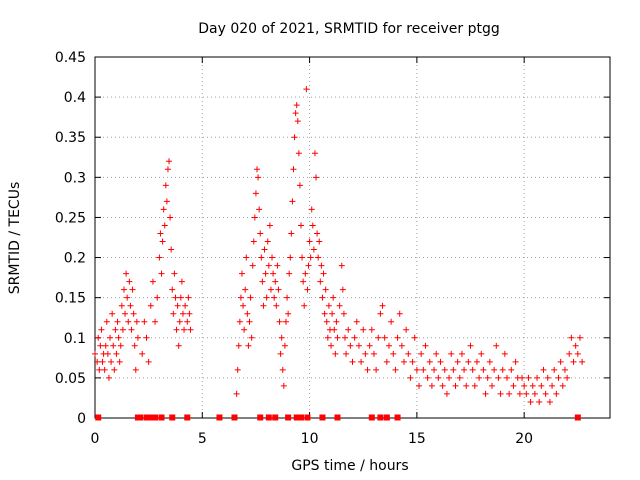  Describe the element at coordinates (417, 439) in the screenshot. I see `x-tick-label: 15` at that location.